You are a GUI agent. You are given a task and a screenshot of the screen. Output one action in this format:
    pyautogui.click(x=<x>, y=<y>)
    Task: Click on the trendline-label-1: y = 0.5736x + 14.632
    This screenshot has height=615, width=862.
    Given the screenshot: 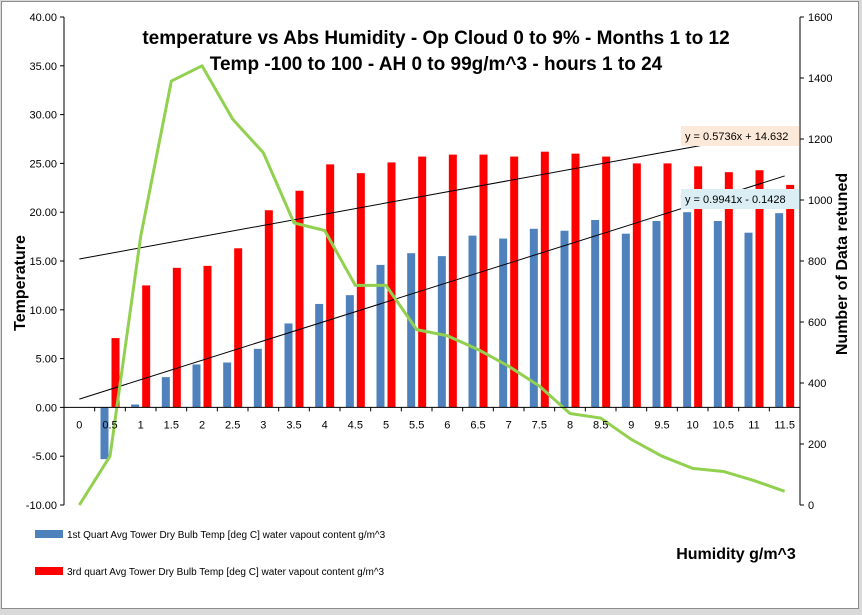 What is the action you would take?
    pyautogui.click(x=740, y=136)
    